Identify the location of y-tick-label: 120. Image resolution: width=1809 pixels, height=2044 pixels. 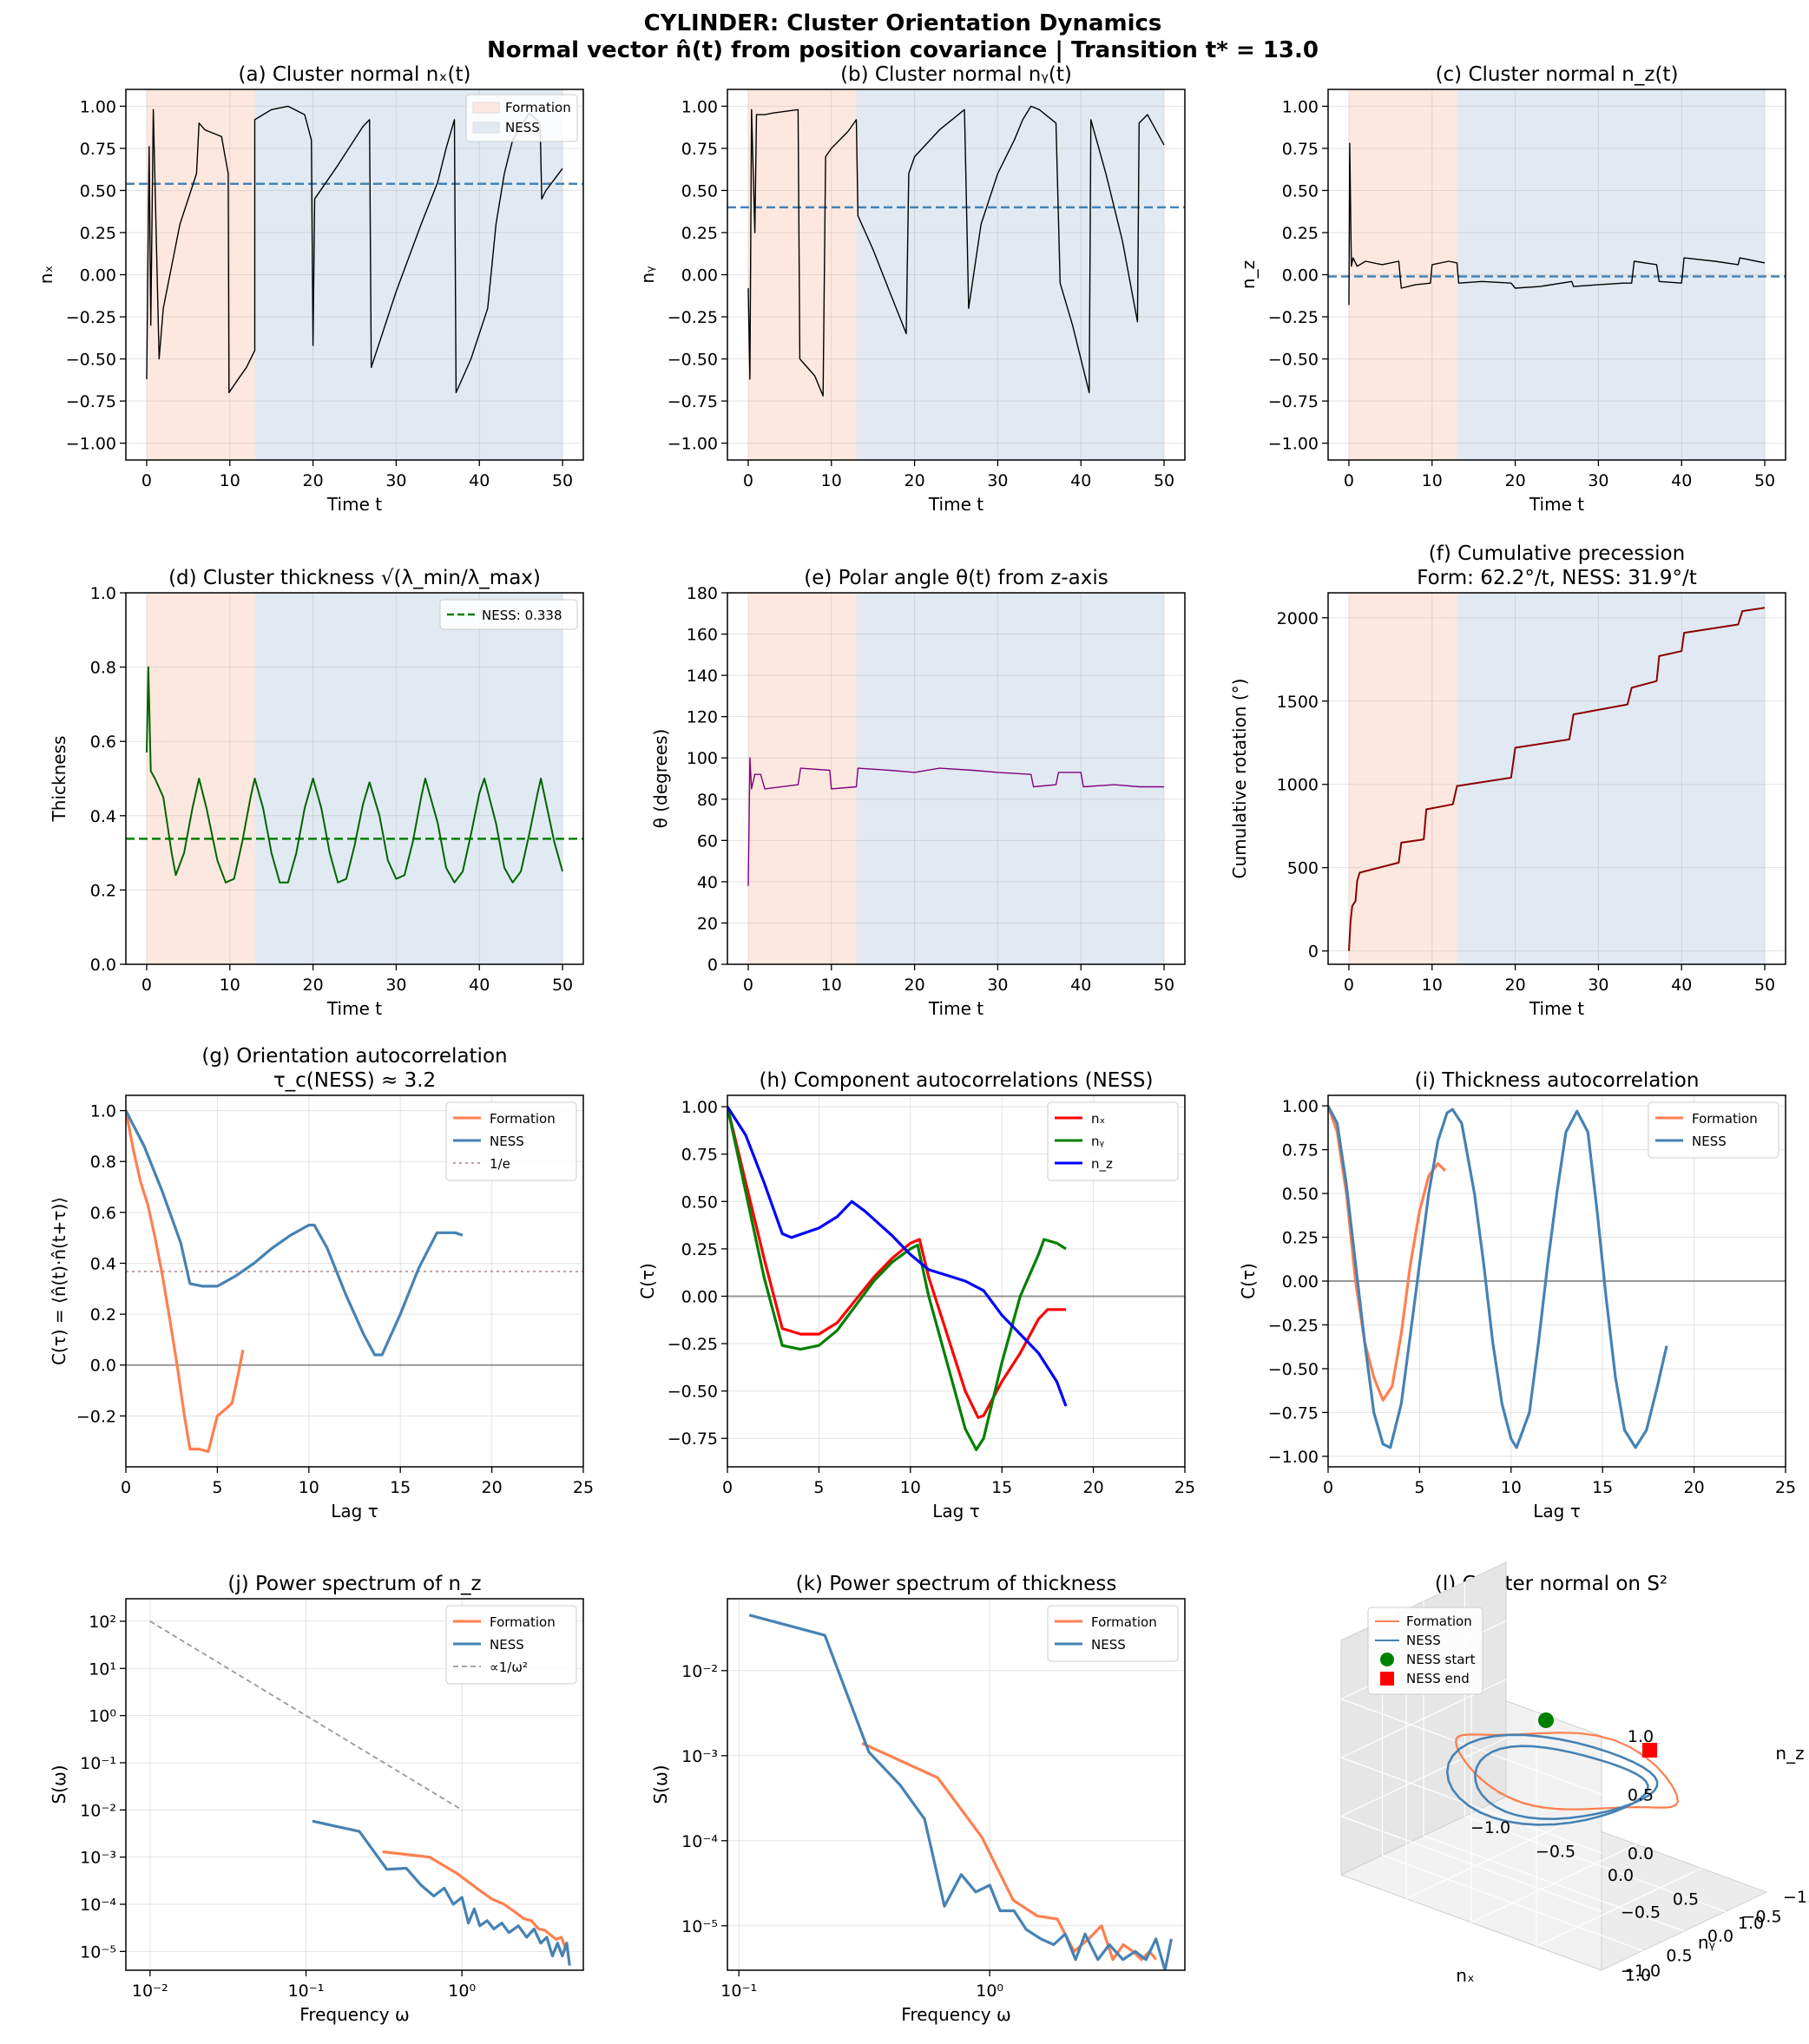
(702, 717).